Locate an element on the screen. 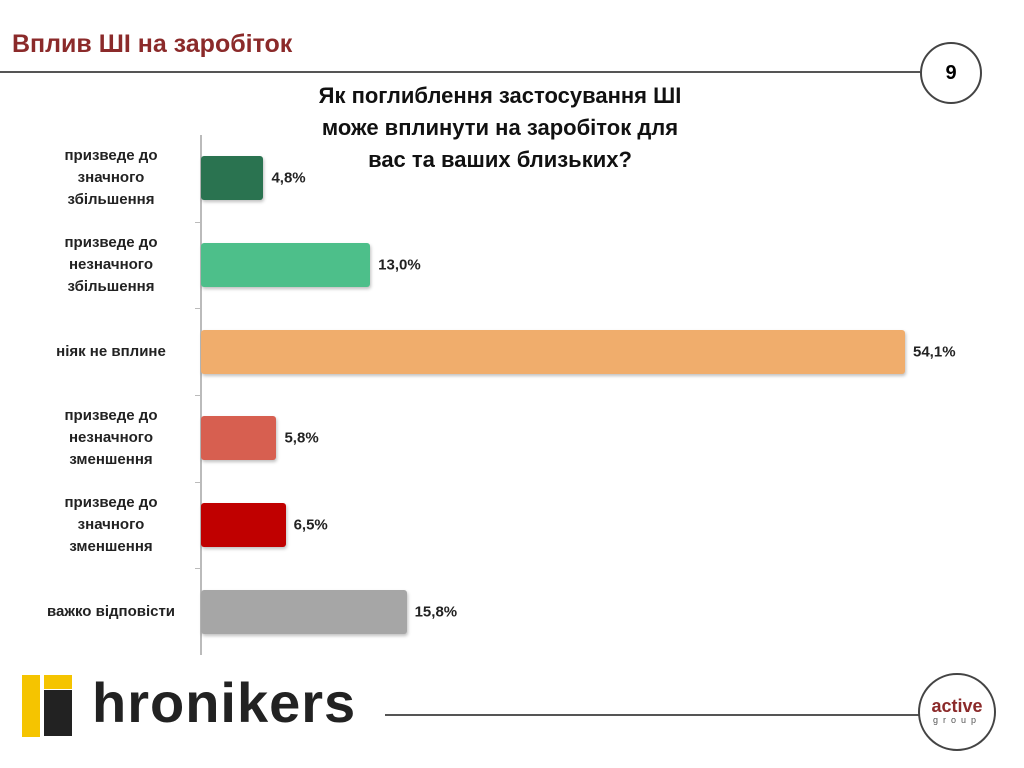  category-label: призведе до незначного зменшення is located at coordinates (111, 438).